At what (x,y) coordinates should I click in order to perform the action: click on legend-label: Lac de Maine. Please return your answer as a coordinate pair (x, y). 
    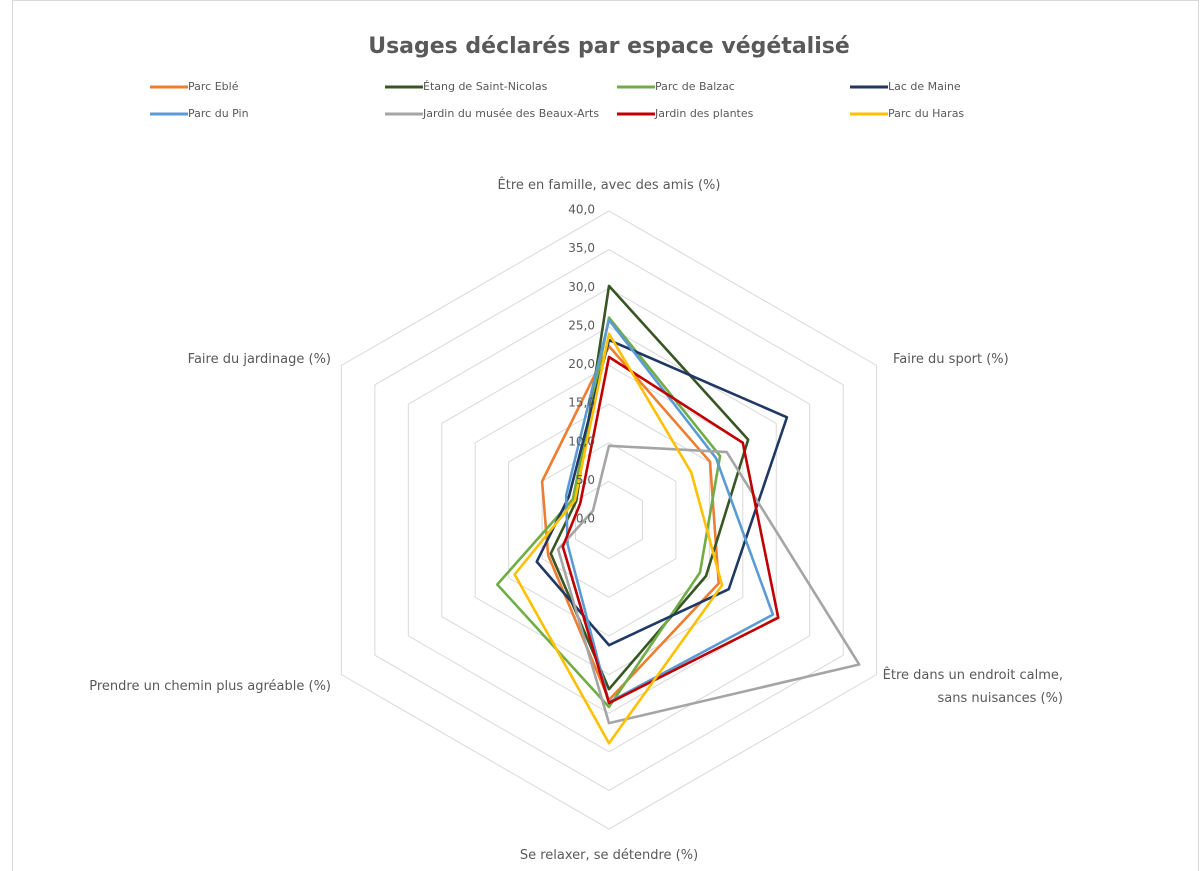
    Looking at the image, I should click on (924, 86).